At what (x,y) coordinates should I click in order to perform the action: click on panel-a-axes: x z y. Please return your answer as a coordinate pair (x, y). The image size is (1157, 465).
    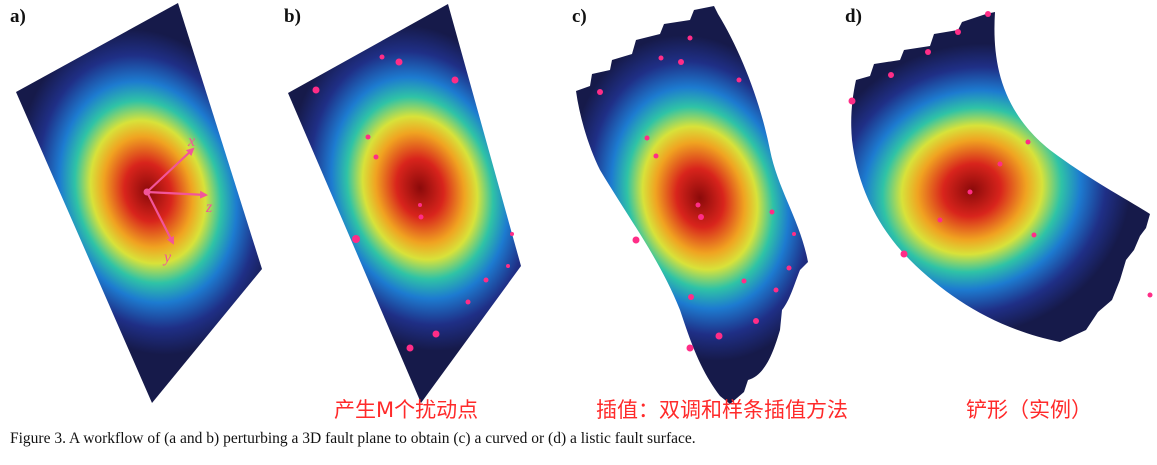
    Looking at the image, I should click on (178, 199).